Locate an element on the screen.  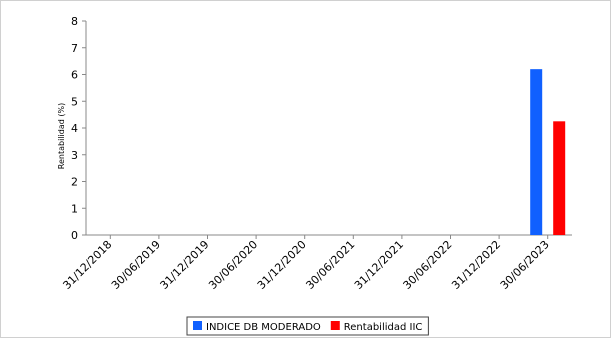
x-tick-label: 30/06/2019 is located at coordinates (136, 265).